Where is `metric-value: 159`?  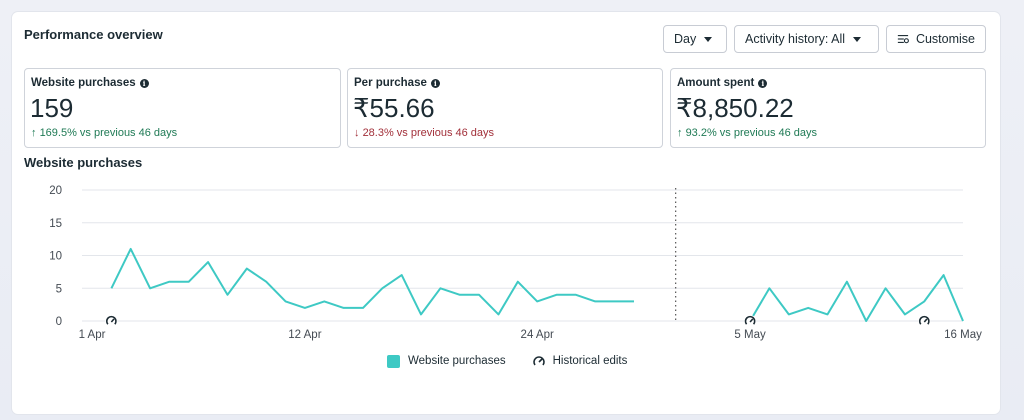 metric-value: 159 is located at coordinates (52, 108).